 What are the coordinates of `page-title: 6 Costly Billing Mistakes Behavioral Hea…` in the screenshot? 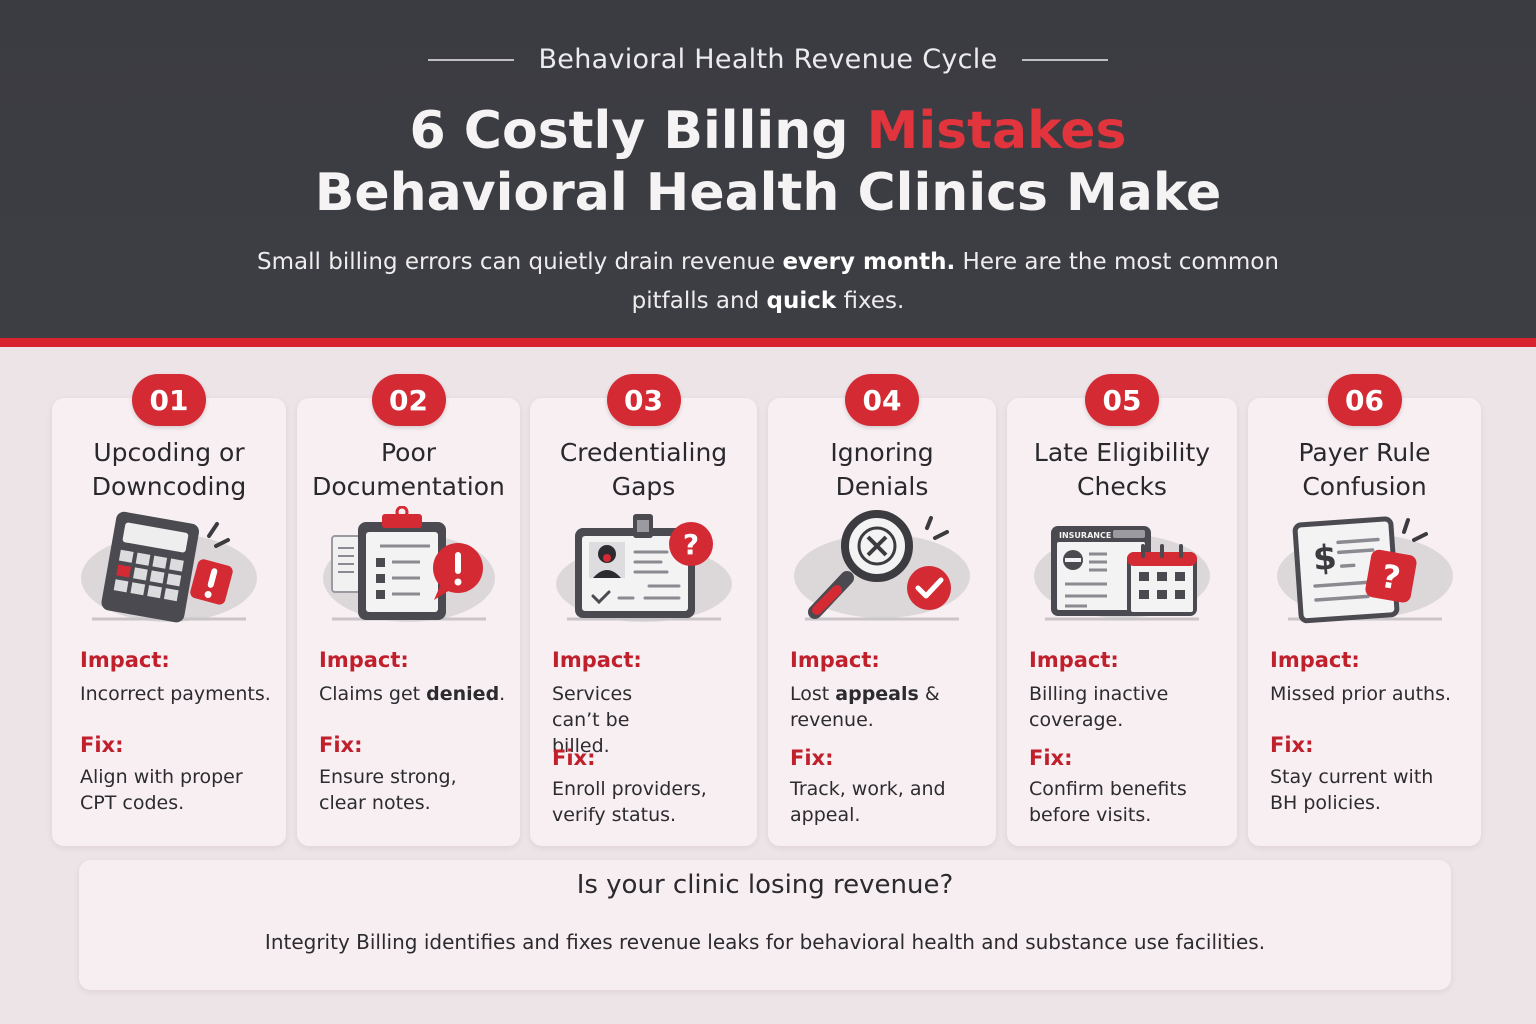 It's located at (768, 162).